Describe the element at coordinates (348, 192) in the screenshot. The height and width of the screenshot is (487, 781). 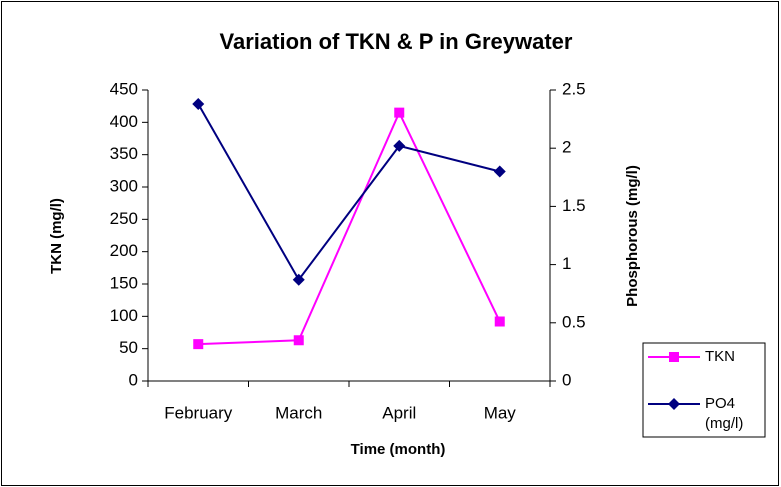
I see `series-line` at that location.